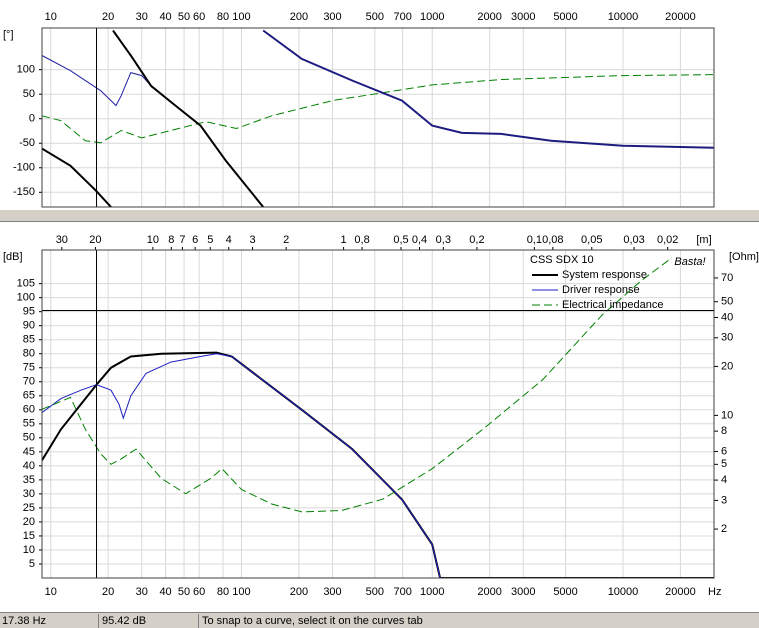  Describe the element at coordinates (633, 240) in the screenshot. I see `x2-tick-label: 0,03` at that location.